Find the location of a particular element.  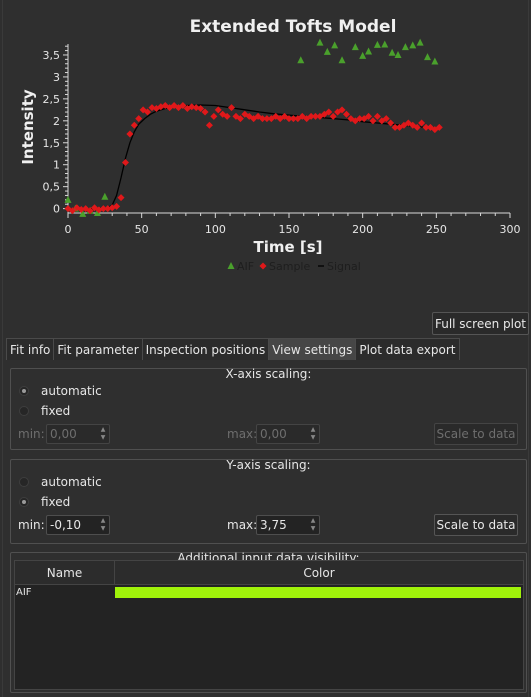

y-min-value: -0,10 is located at coordinates (66, 525).